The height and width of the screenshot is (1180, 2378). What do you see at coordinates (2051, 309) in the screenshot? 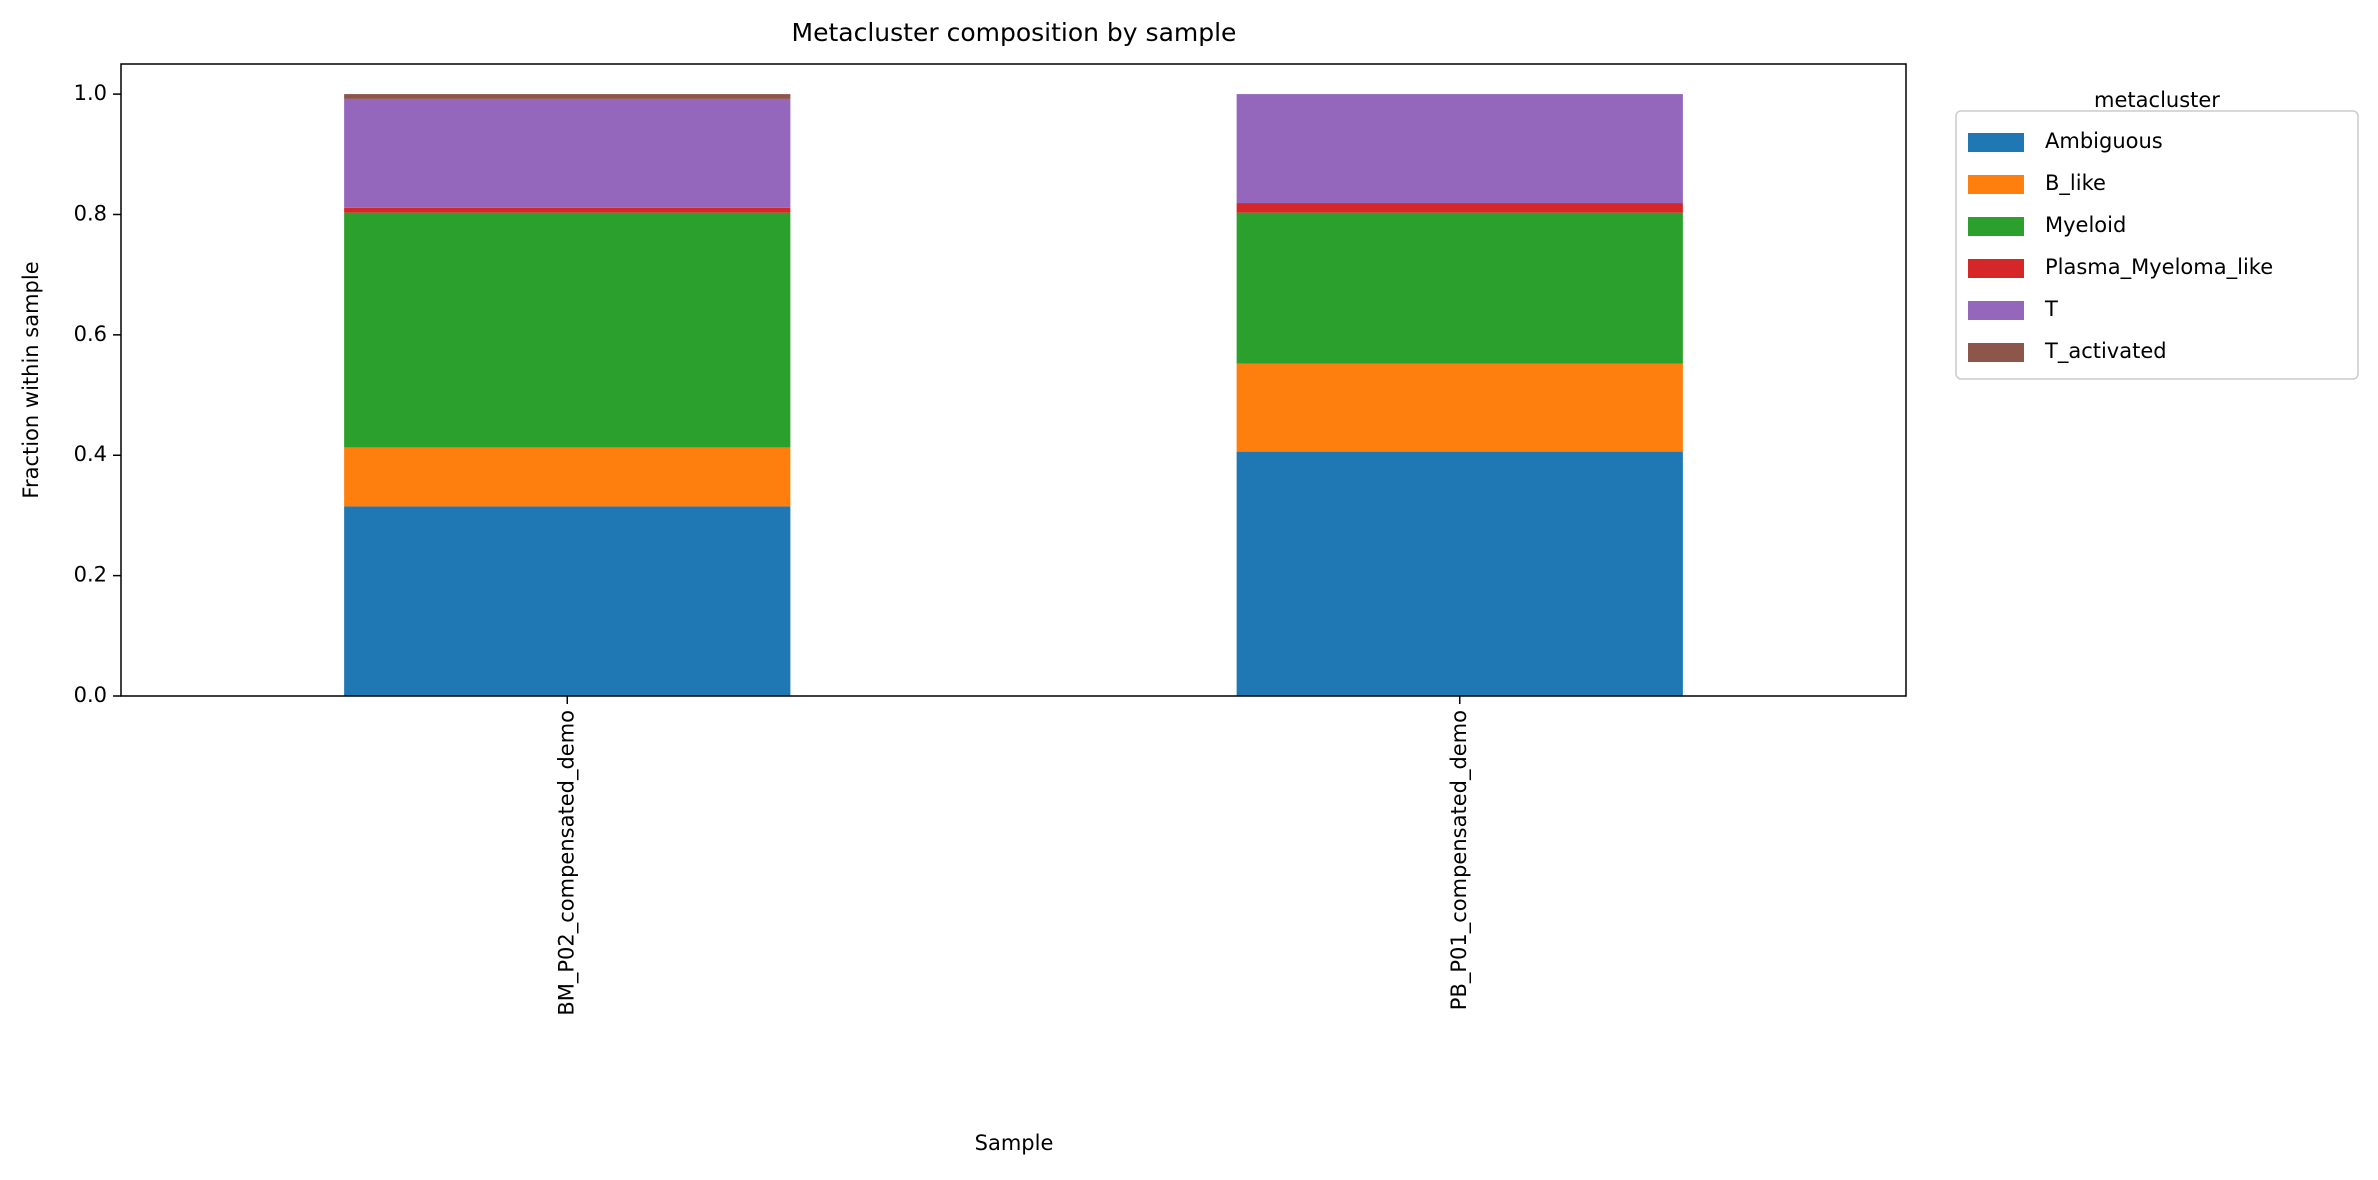
I see `legend-label: T` at bounding box center [2051, 309].